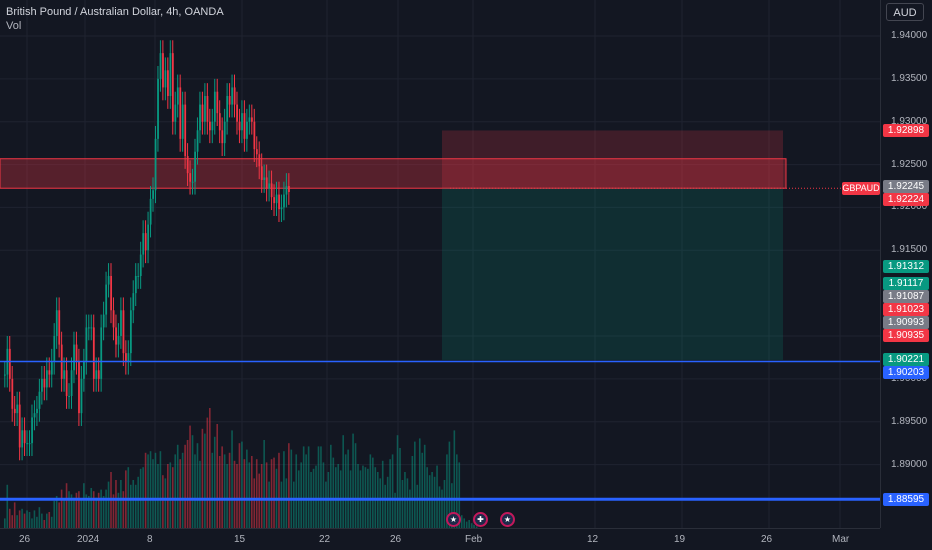 This screenshot has height=550, width=932. Describe the element at coordinates (440, 539) in the screenshot. I see `time-scale: 26 2024 8 15 22 26 Feb 12 19 26 Mar` at that location.